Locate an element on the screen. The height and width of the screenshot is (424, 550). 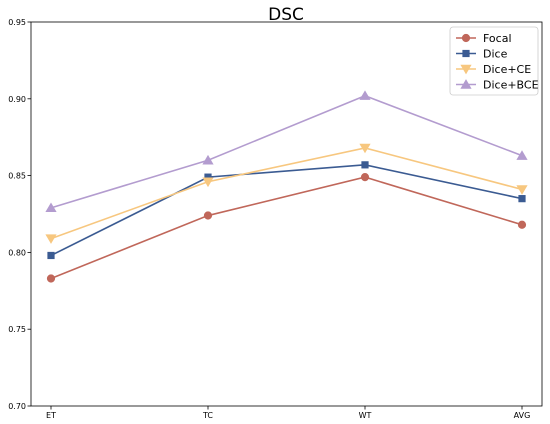
y-tick-label: 0.80 is located at coordinates (17, 252).